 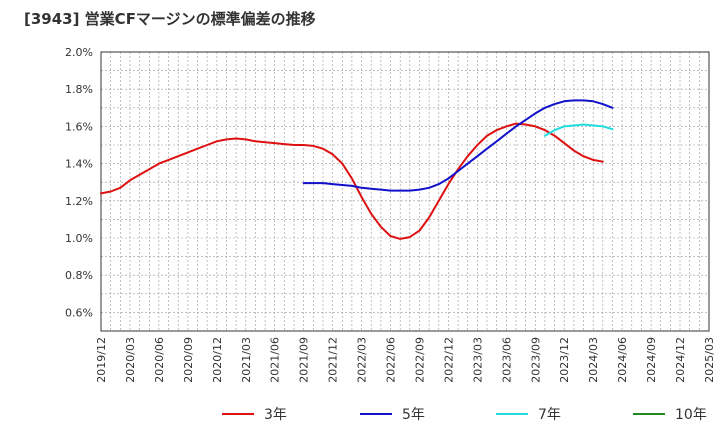 I want to click on x-tick-label: 2020/12, so click(x=217, y=360).